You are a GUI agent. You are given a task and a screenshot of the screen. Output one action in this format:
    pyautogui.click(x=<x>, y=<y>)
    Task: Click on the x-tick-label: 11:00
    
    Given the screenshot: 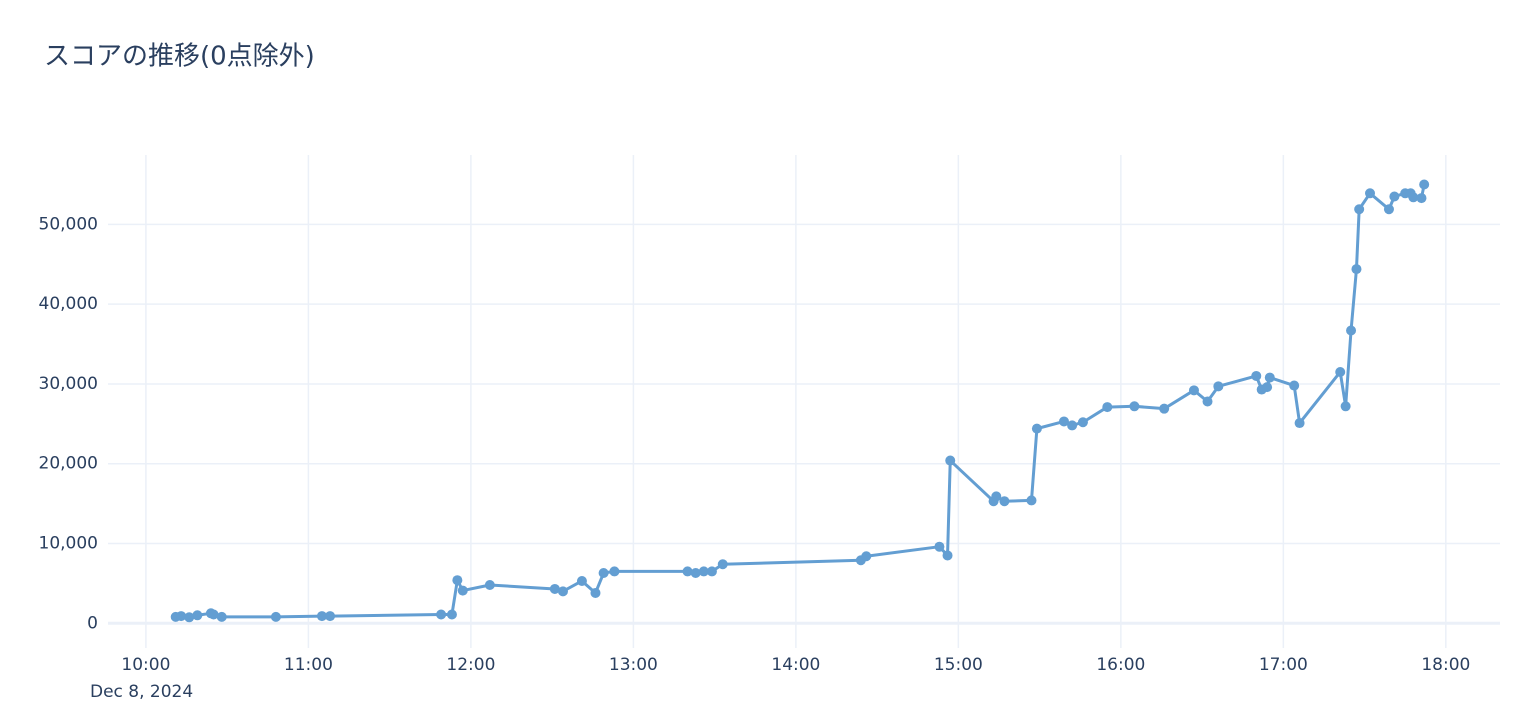 What is the action you would take?
    pyautogui.click(x=308, y=665)
    